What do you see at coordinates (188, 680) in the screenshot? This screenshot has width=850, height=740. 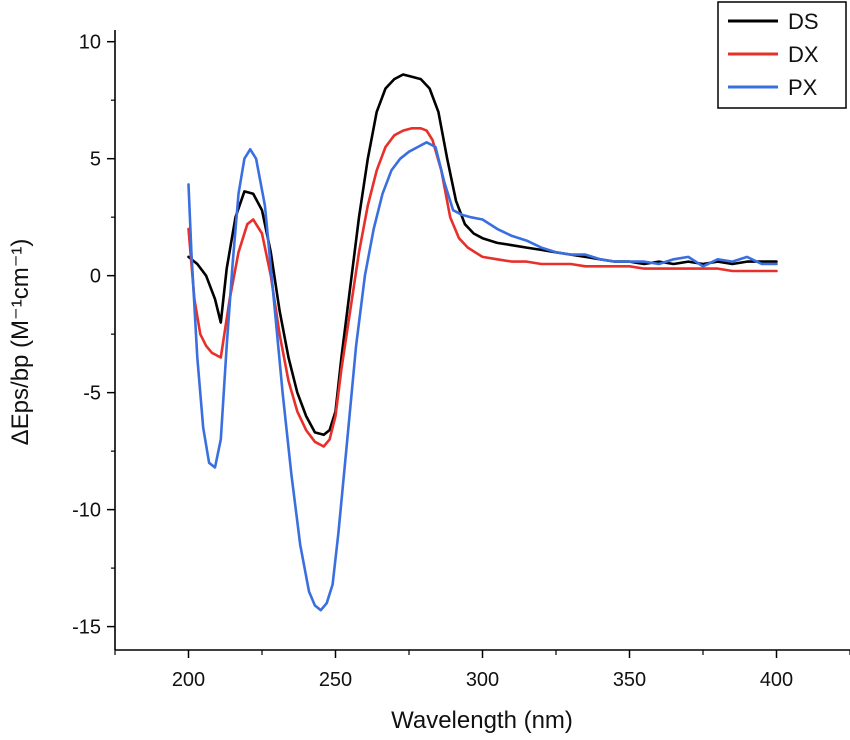 I see `x-tick-label: 200` at bounding box center [188, 680].